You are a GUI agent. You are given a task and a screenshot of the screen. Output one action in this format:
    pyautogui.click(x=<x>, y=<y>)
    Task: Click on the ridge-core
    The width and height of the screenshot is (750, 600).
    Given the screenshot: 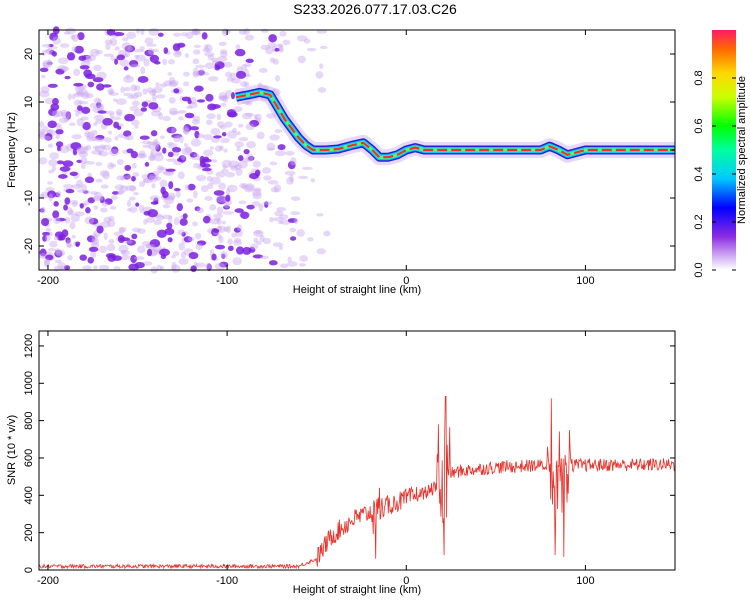 What is the action you would take?
    pyautogui.click(x=455, y=125)
    